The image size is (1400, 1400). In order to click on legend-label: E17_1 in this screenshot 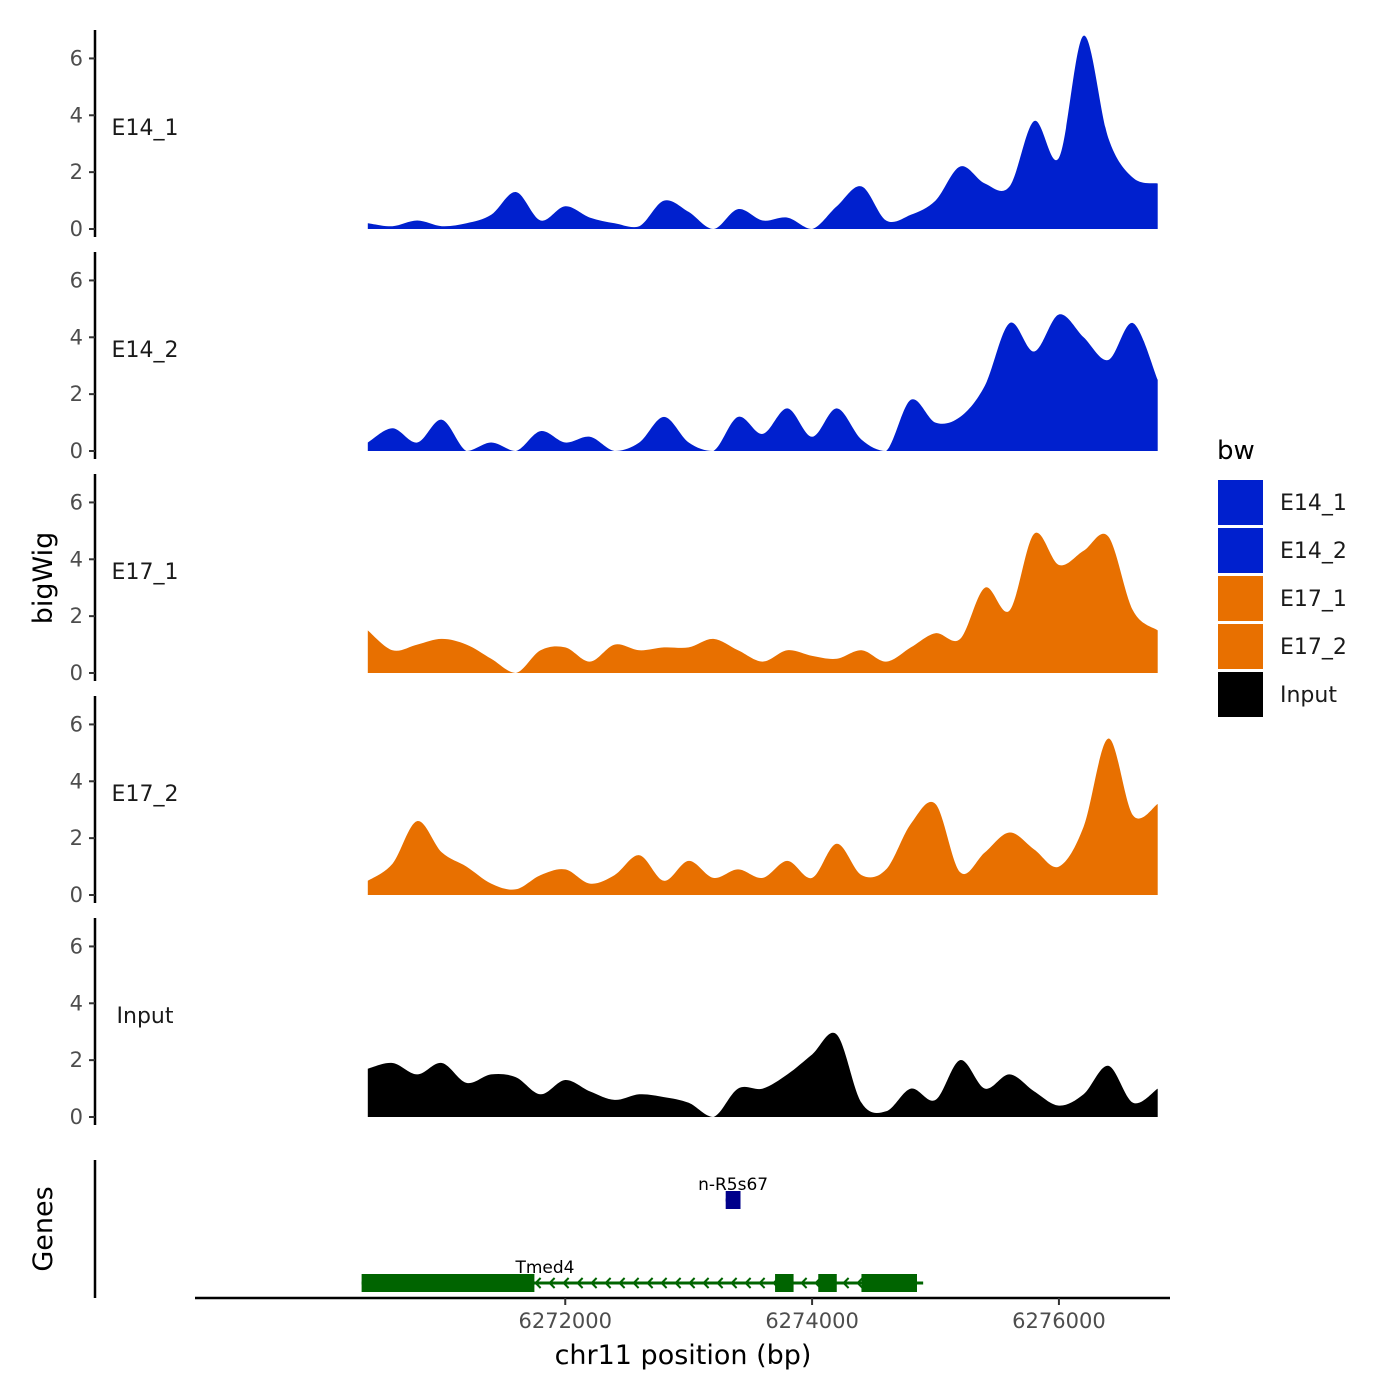, I will do `click(1313, 599)`.